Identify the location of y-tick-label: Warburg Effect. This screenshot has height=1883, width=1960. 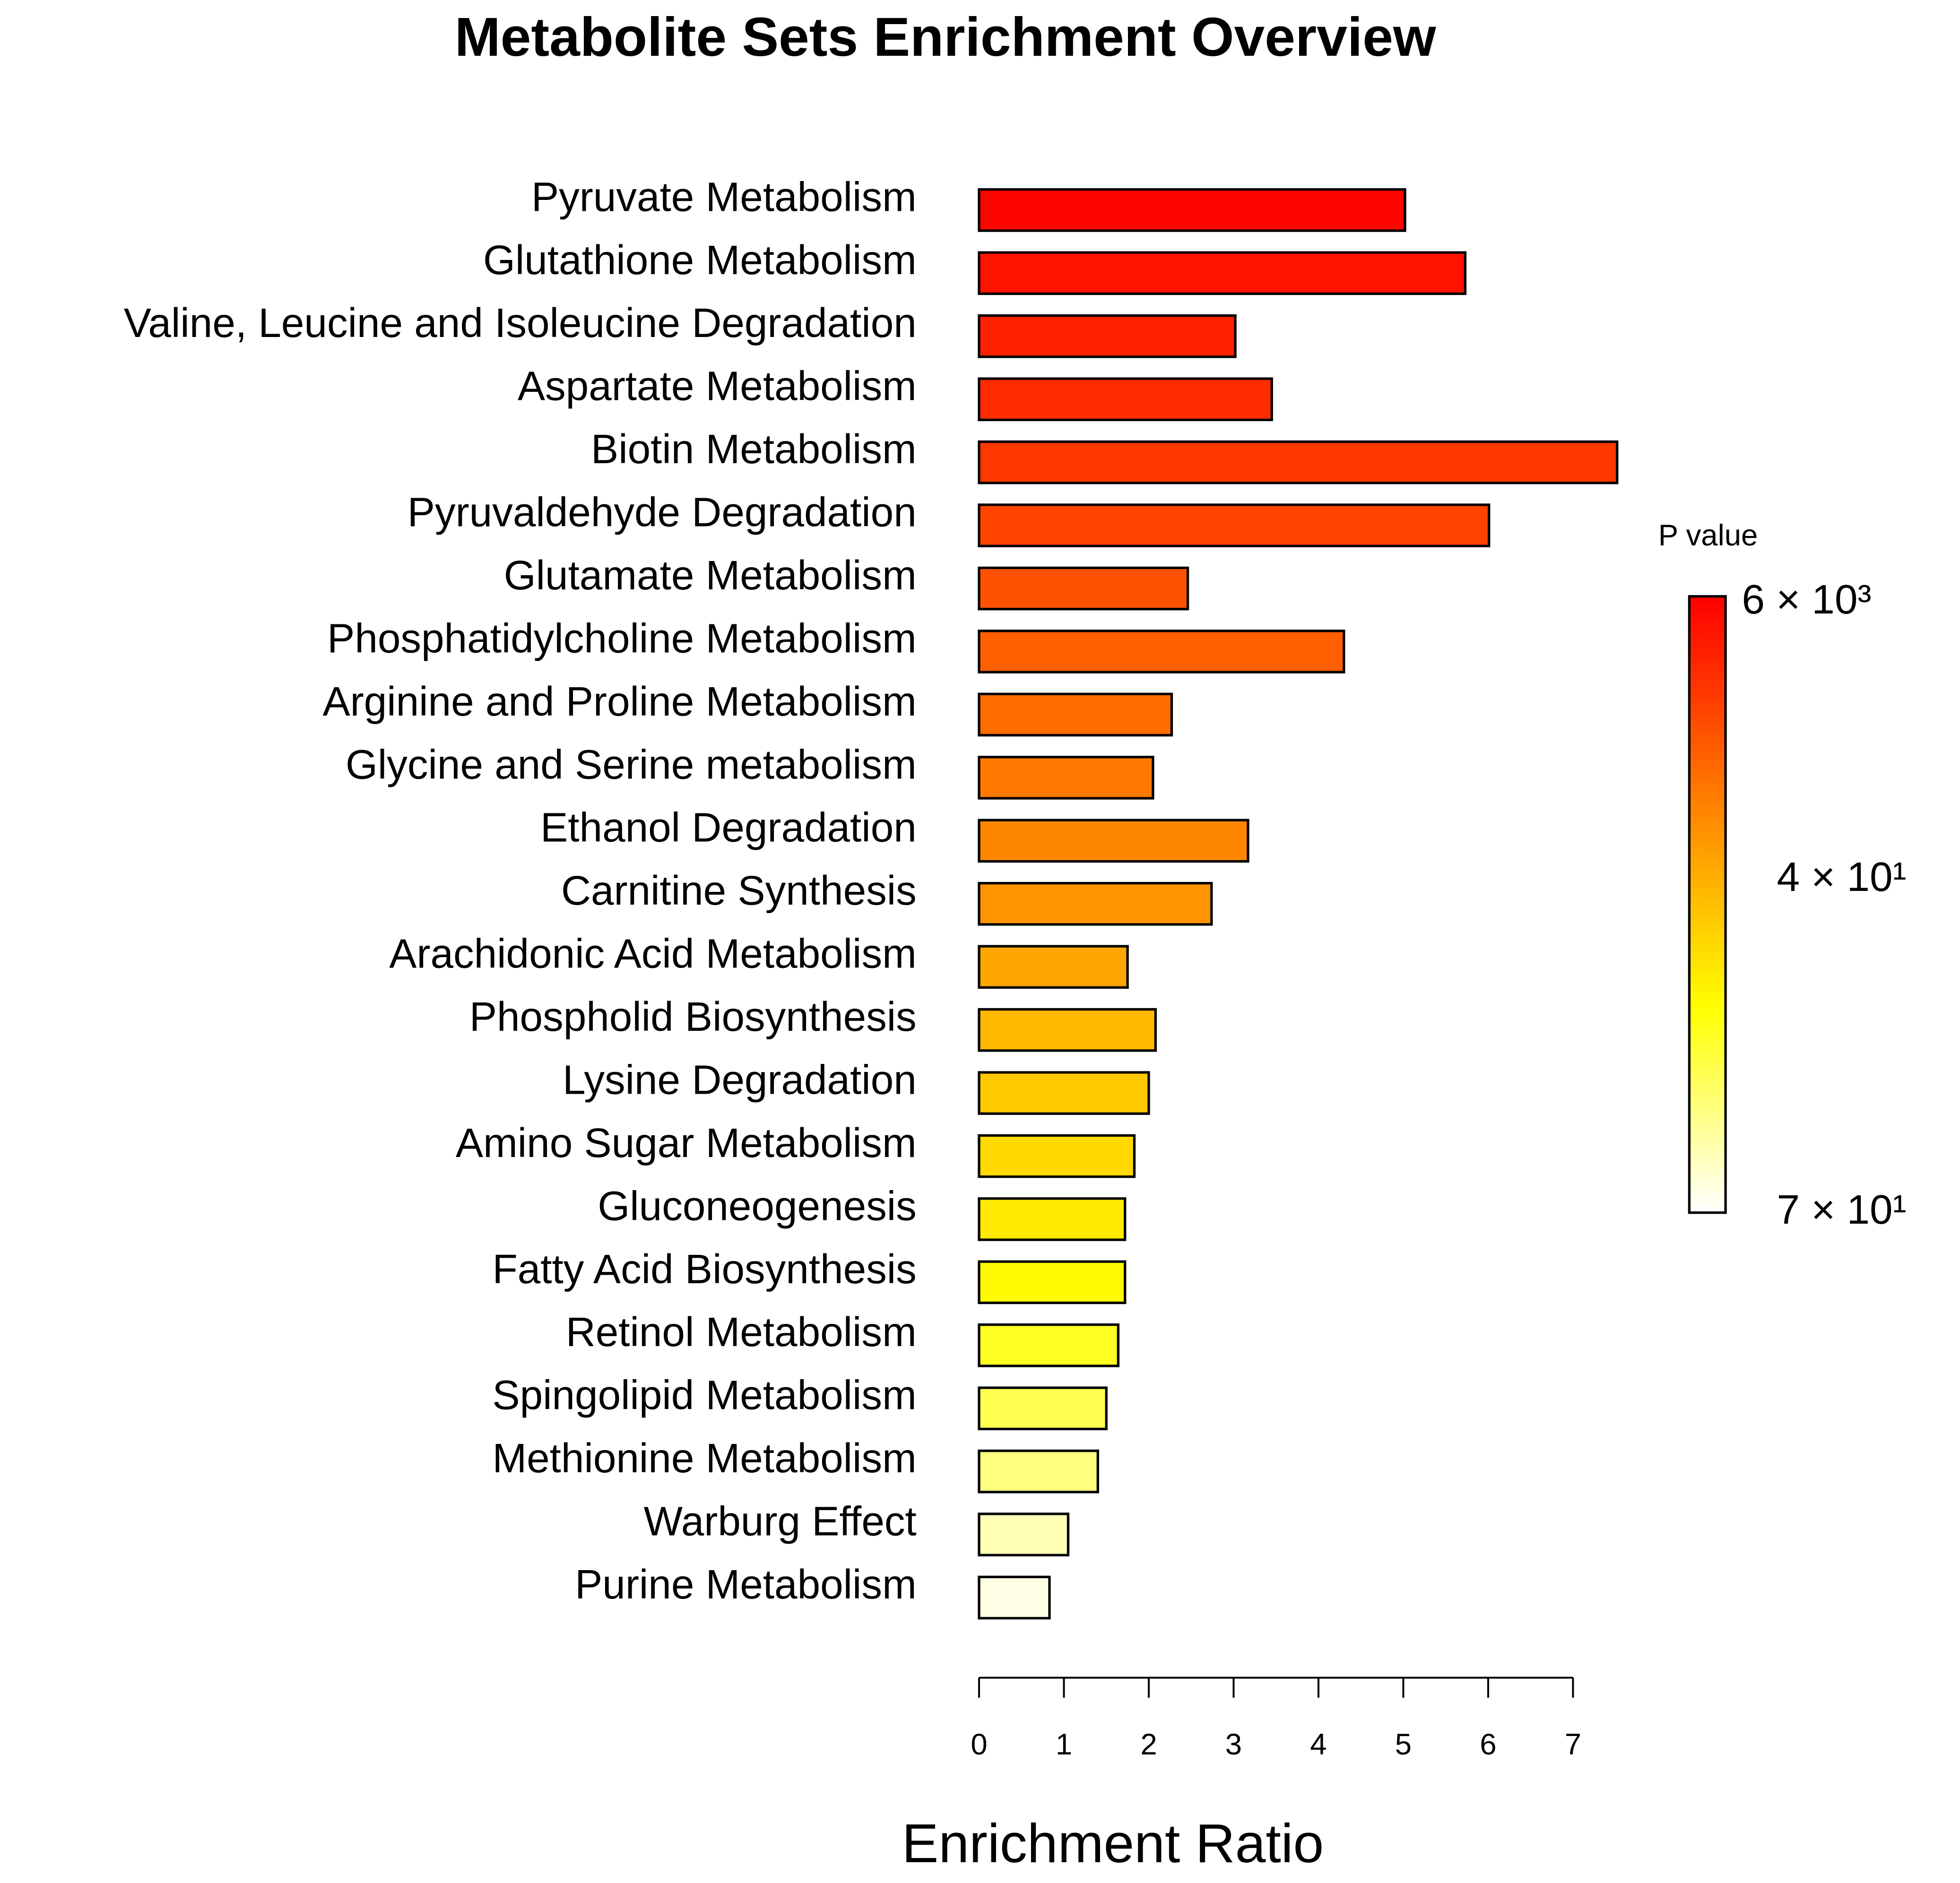
(780, 1522).